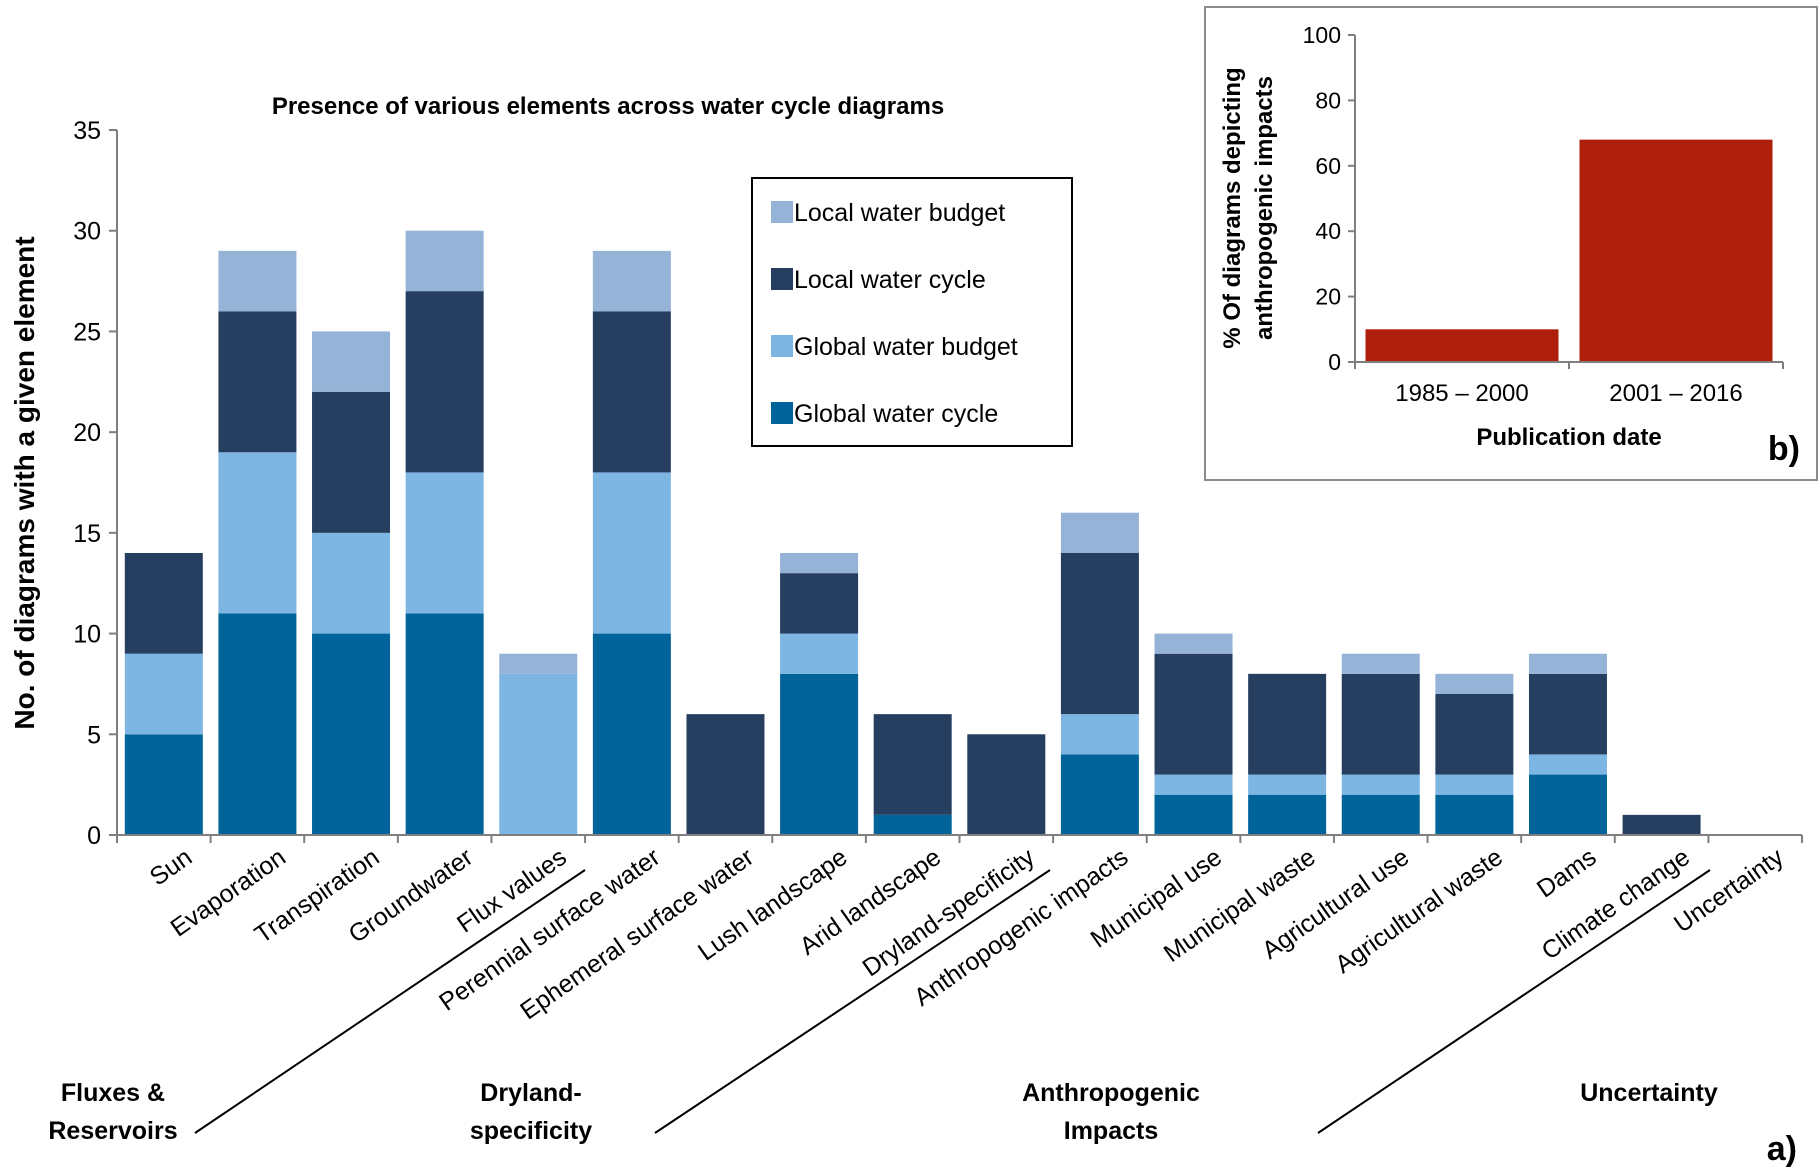  I want to click on y-axis-label: No. of diagrams with a given element, so click(24, 482).